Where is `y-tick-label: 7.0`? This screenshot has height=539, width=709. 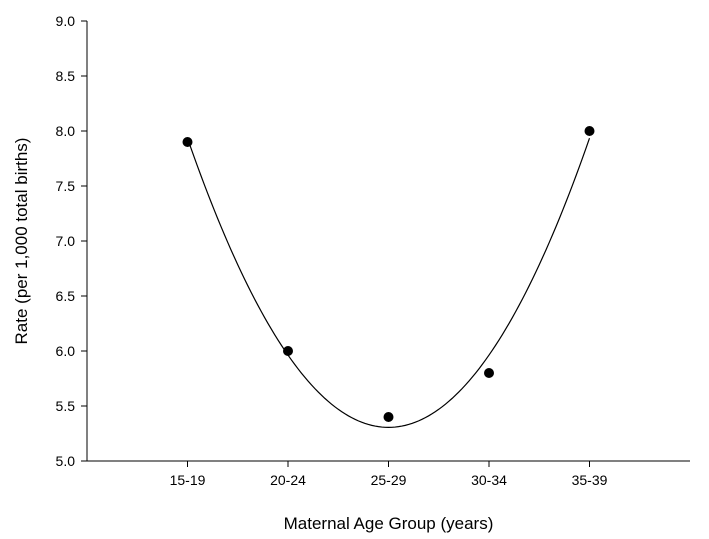 y-tick-label: 7.0 is located at coordinates (66, 241).